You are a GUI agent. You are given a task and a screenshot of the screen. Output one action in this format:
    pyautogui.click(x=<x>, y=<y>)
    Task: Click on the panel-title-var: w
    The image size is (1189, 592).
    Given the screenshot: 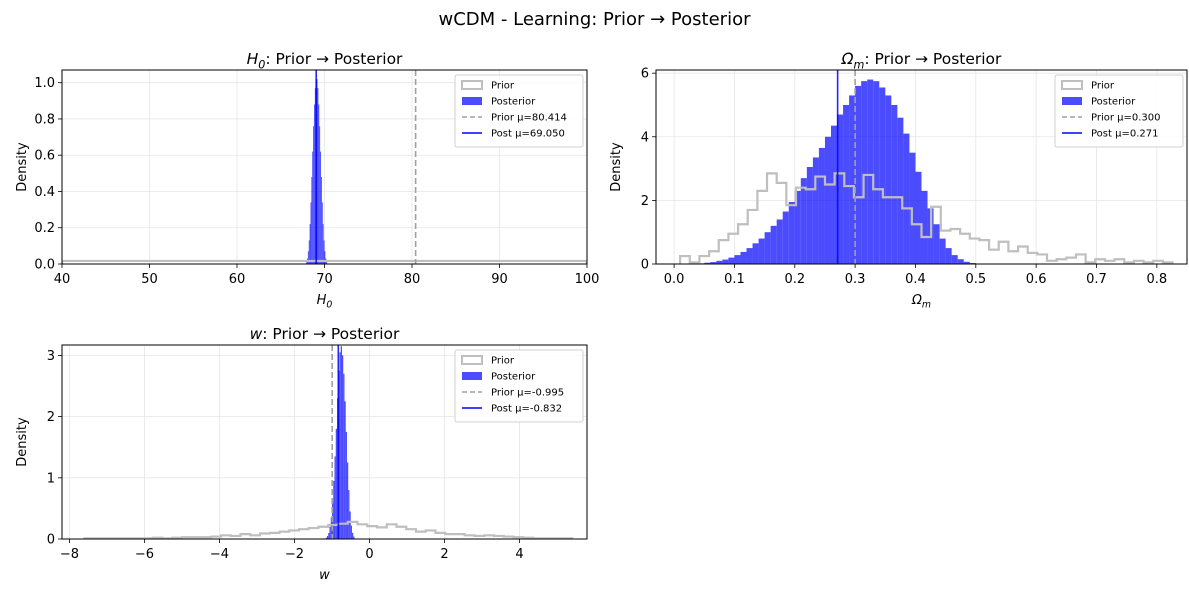 What is the action you would take?
    pyautogui.click(x=256, y=334)
    